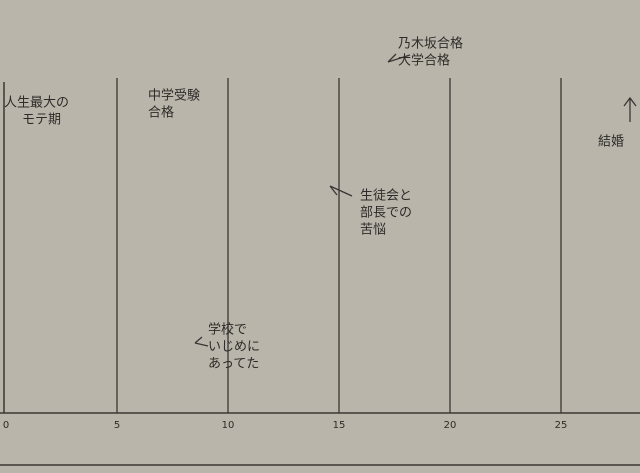 This screenshot has width=640, height=473. I want to click on x-tick-label: 25, so click(561, 425).